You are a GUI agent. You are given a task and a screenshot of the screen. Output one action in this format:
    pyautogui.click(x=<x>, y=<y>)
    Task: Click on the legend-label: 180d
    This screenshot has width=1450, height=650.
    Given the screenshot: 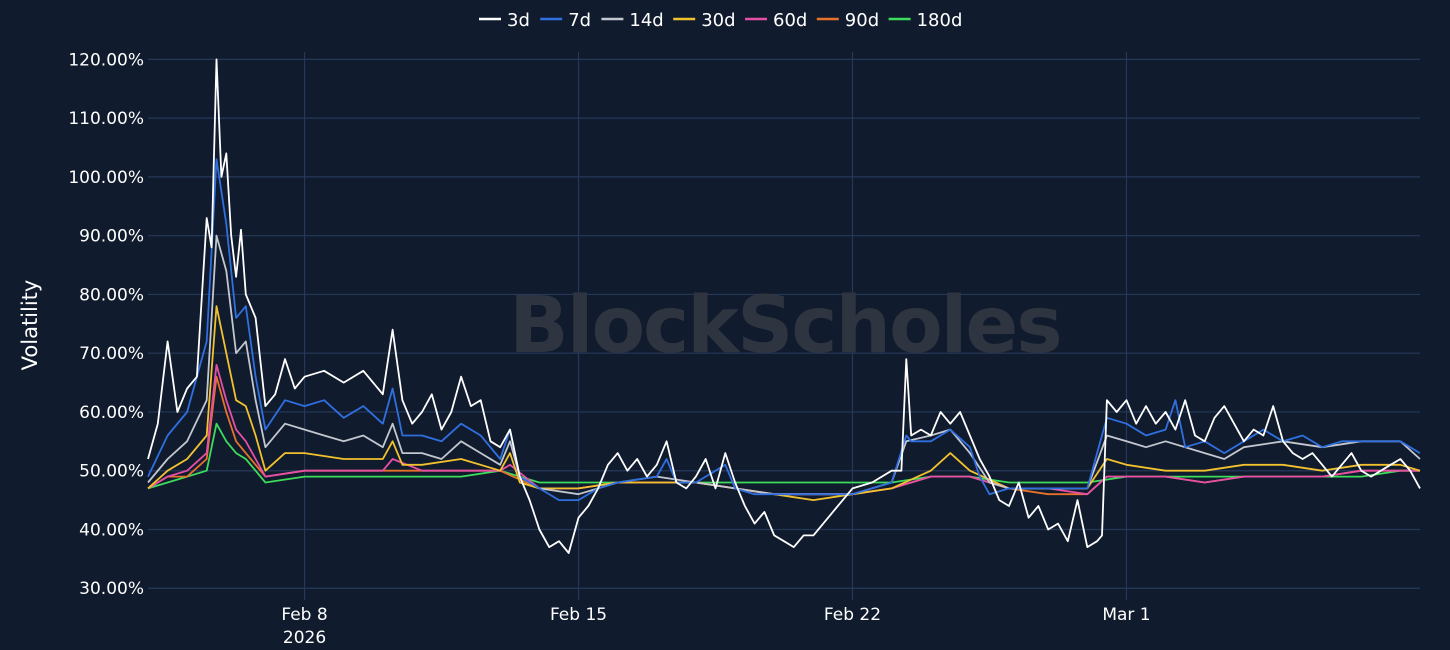 What is the action you would take?
    pyautogui.click(x=940, y=20)
    